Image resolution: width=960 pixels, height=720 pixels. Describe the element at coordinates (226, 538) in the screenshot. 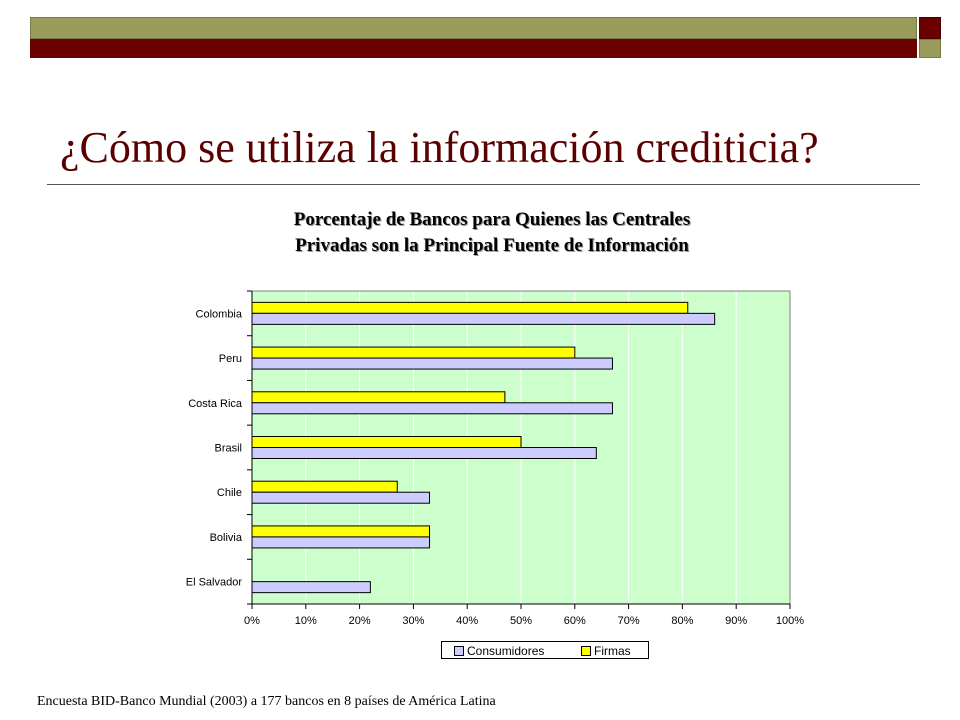

I see `y-tick-label-bolivia: Bolivia` at that location.